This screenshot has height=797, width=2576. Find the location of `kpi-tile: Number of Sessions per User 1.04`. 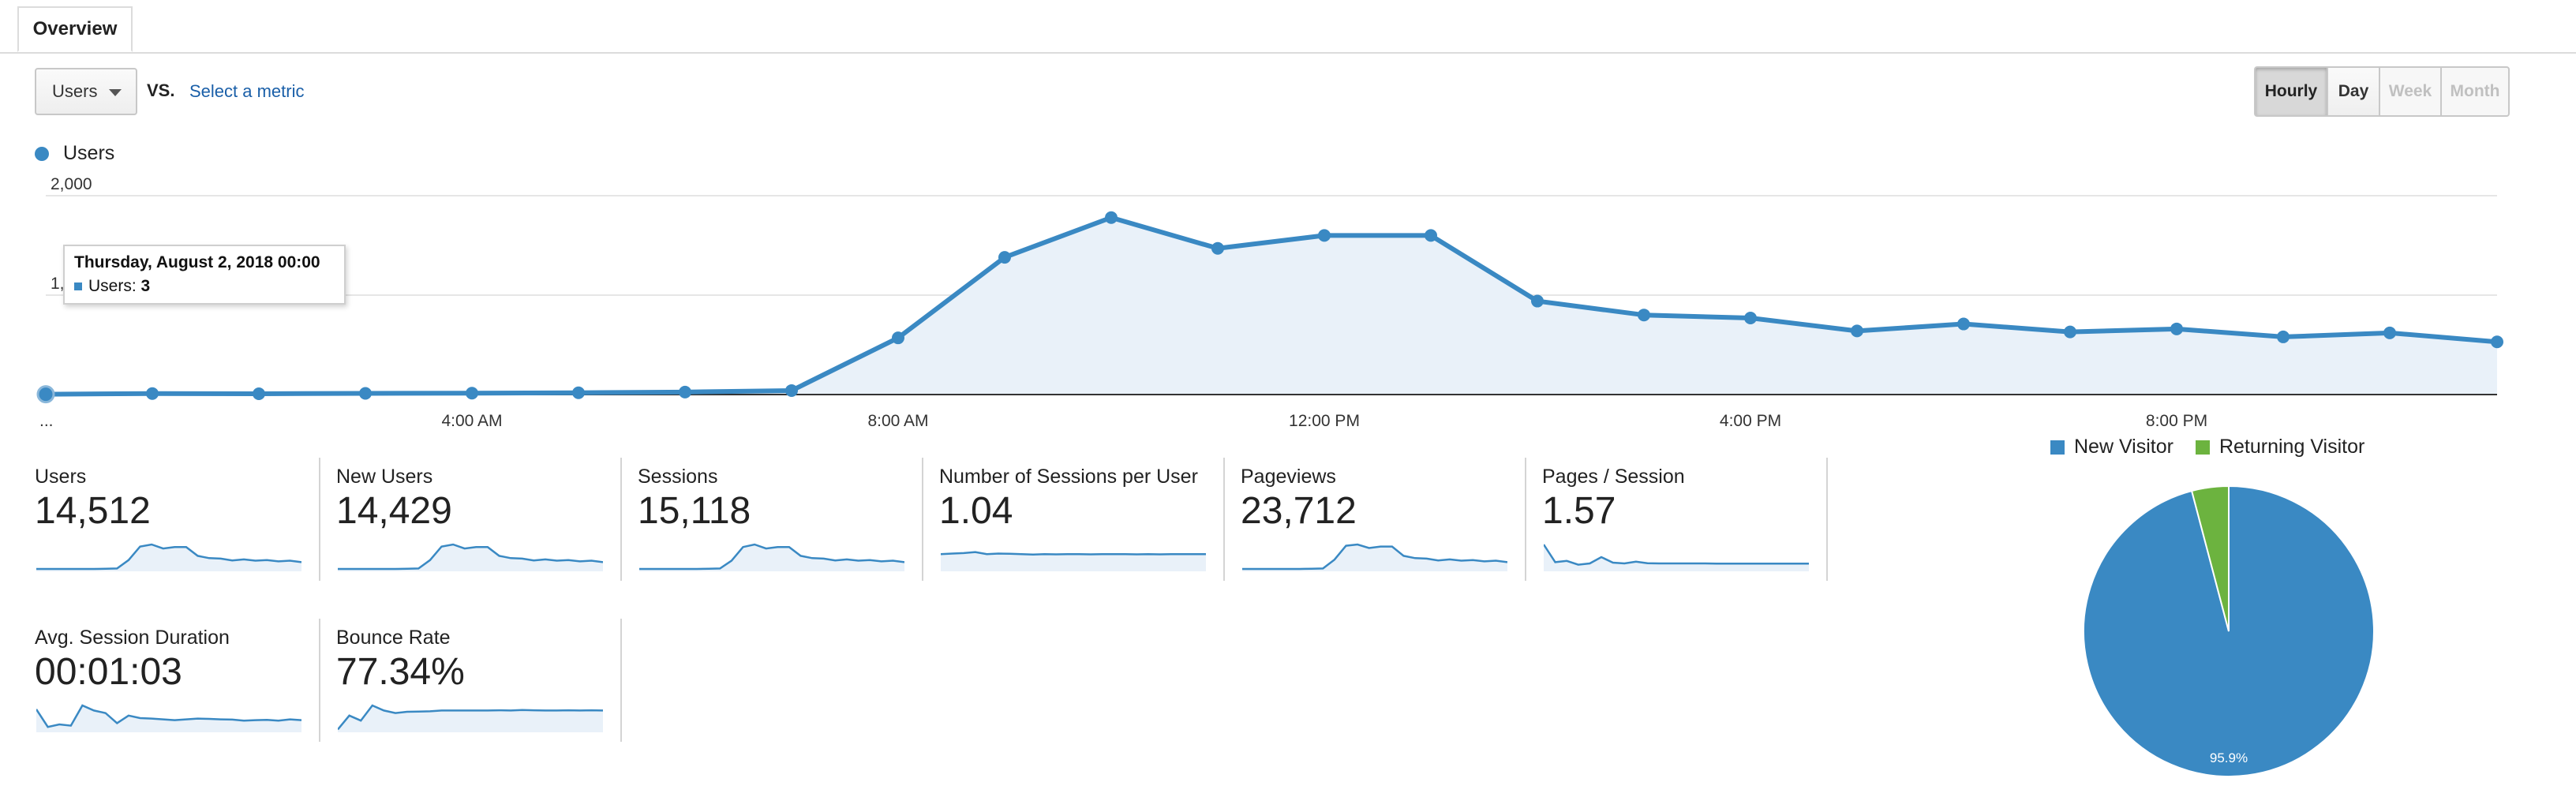

kpi-tile: Number of Sessions per User 1.04 is located at coordinates (1082, 521).